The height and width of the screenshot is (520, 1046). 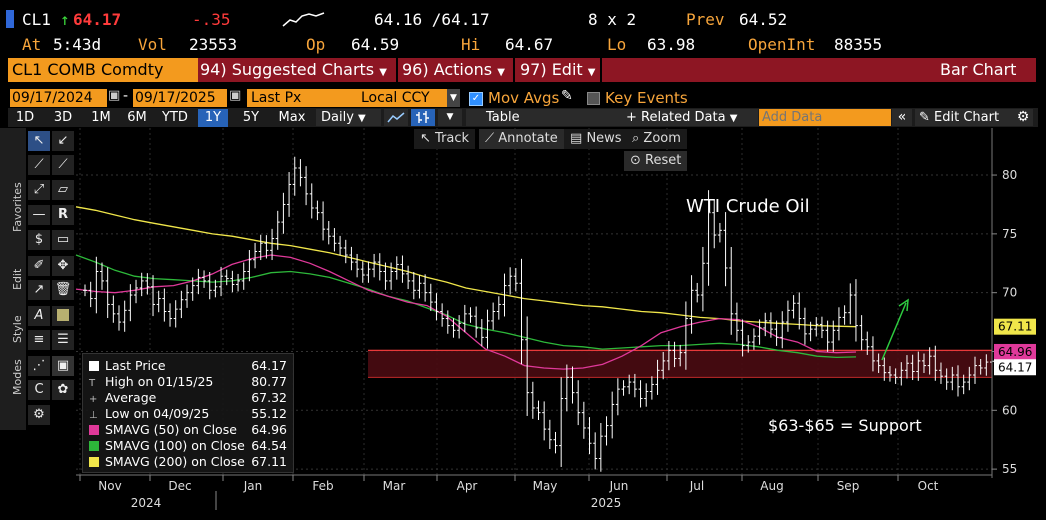 I want to click on suggested-charts-menu: 94) Suggested Charts ▼, so click(x=293, y=69).